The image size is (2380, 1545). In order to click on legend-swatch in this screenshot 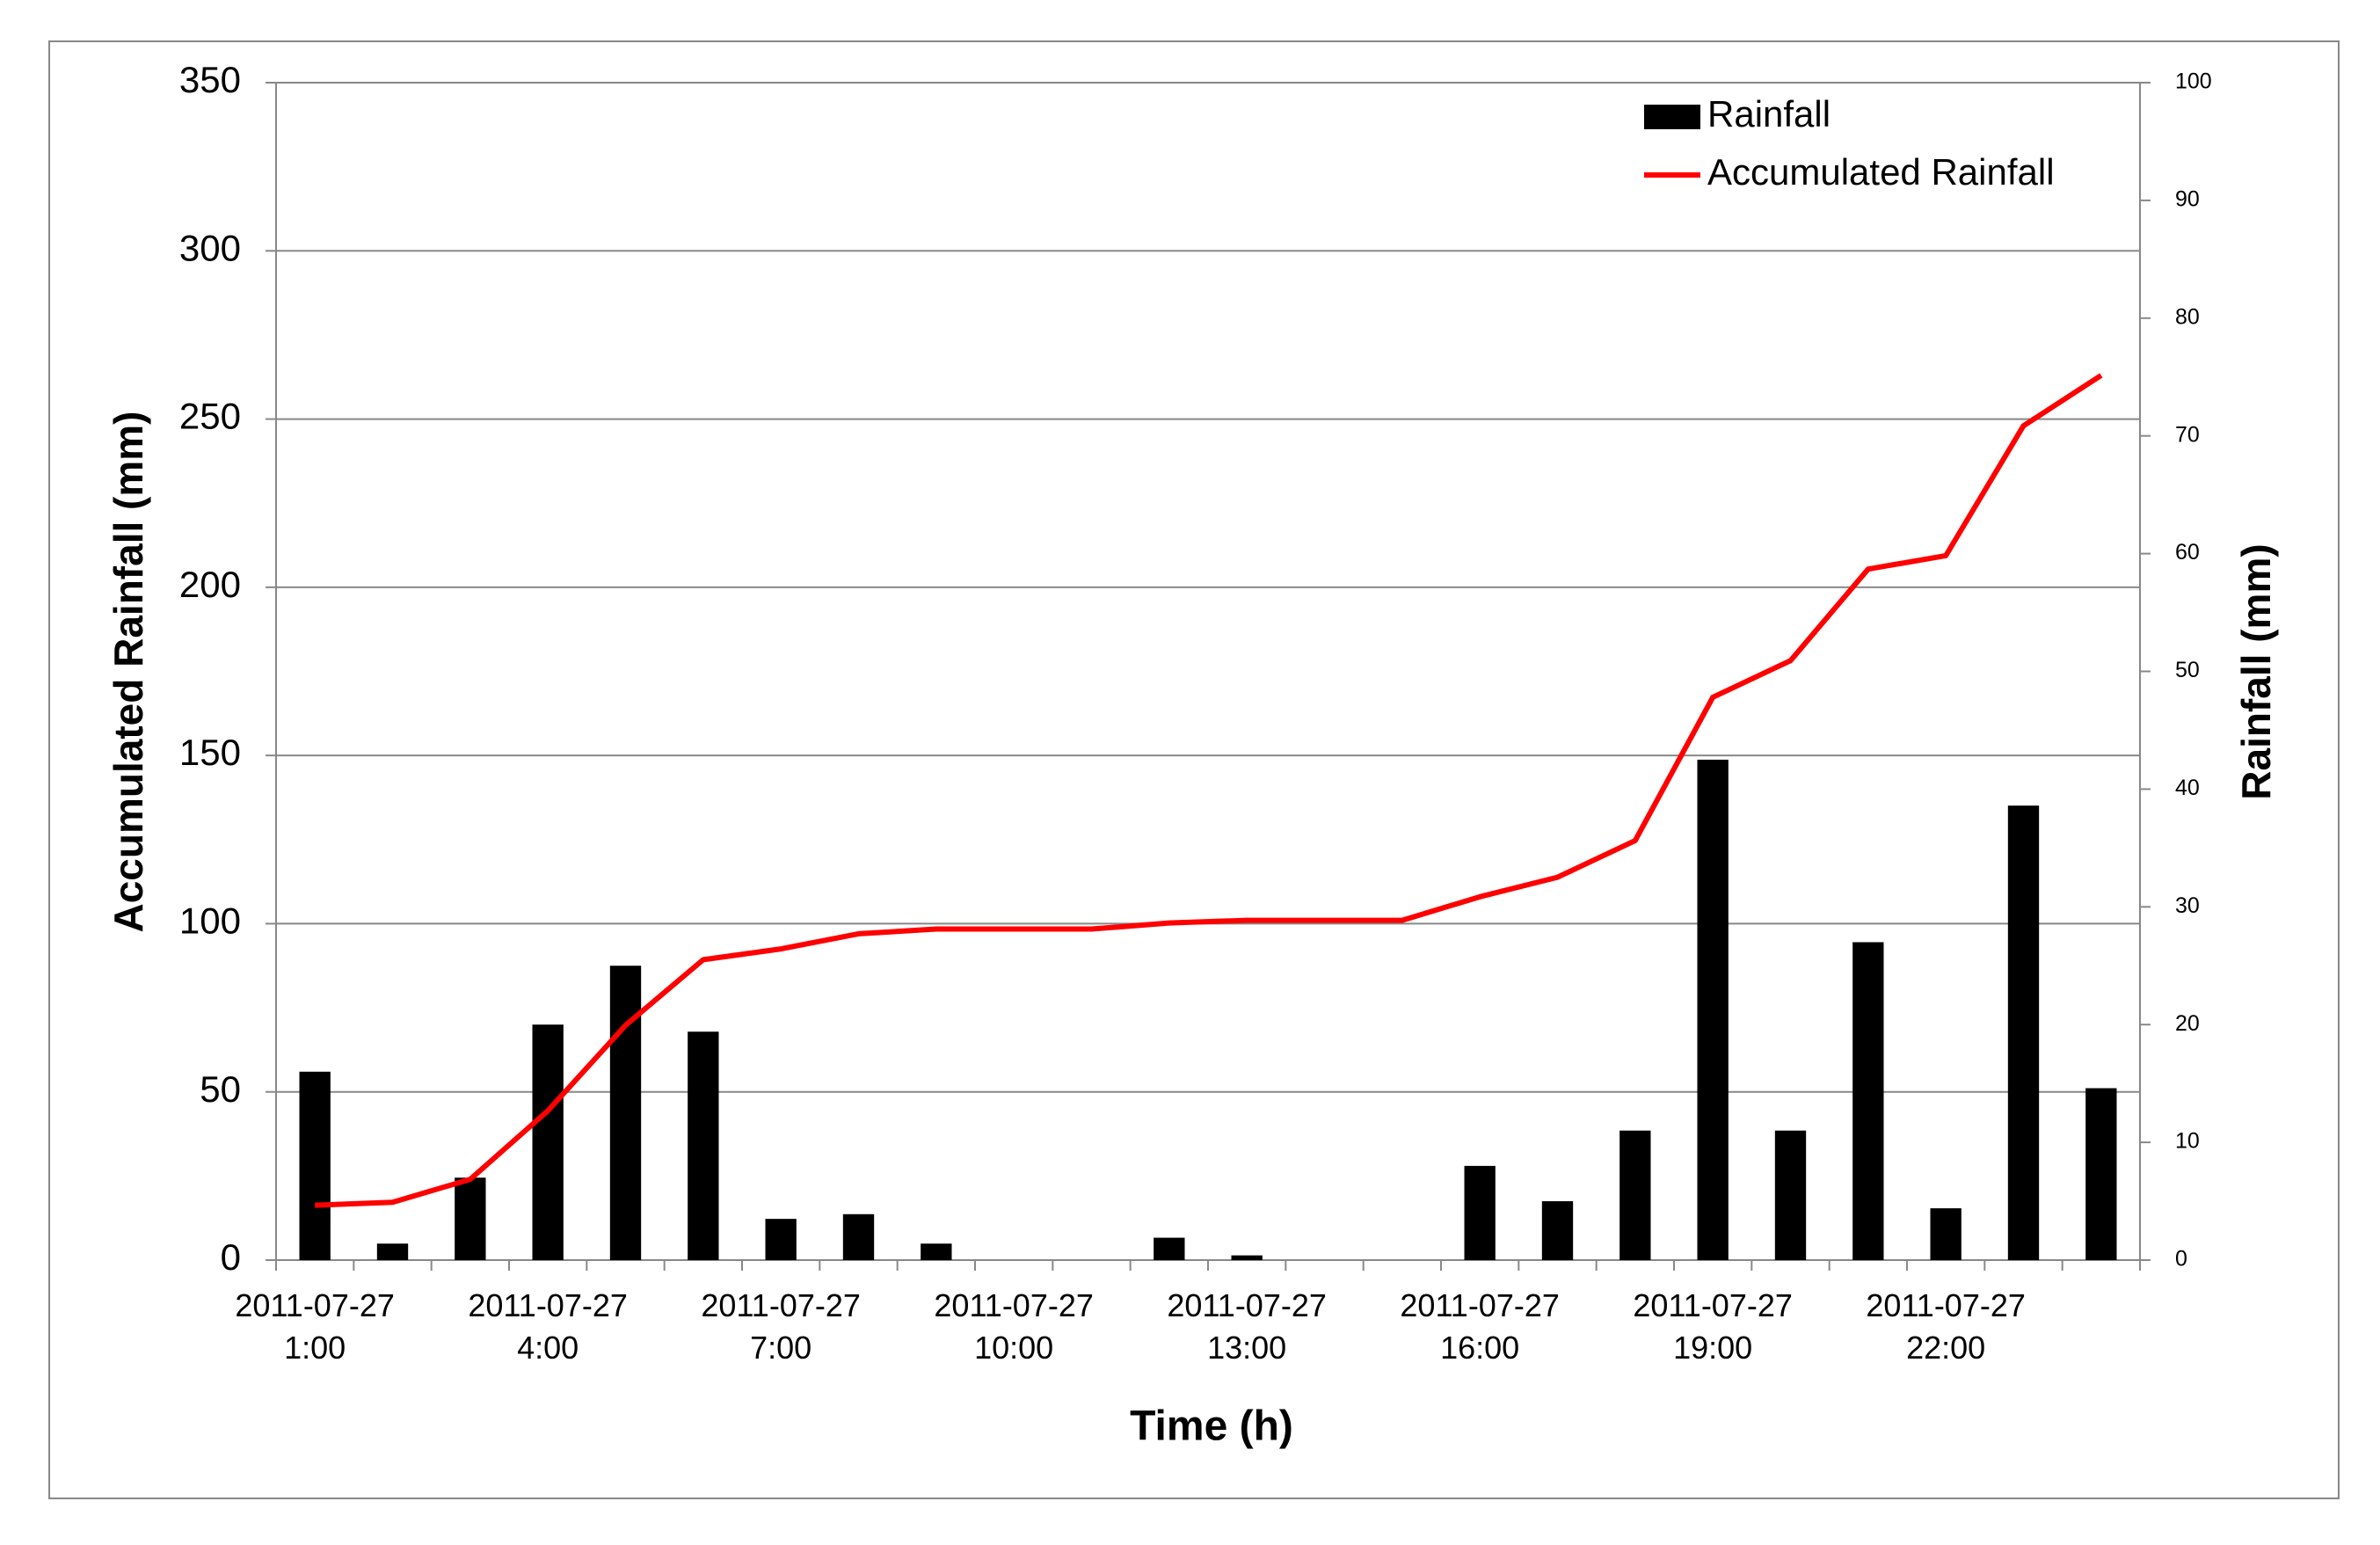, I will do `click(1672, 117)`.